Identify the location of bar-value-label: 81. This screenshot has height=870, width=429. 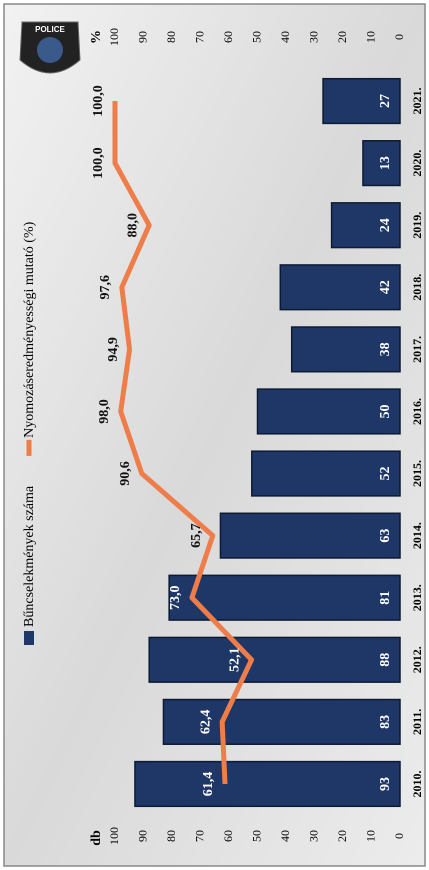
(385, 598).